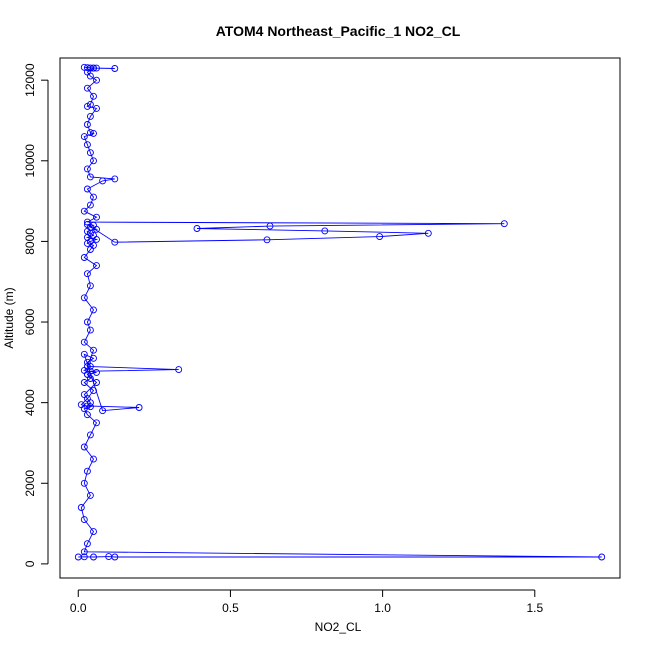 The image size is (650, 650). What do you see at coordinates (230, 608) in the screenshot?
I see `x-tick-label: 0.5` at bounding box center [230, 608].